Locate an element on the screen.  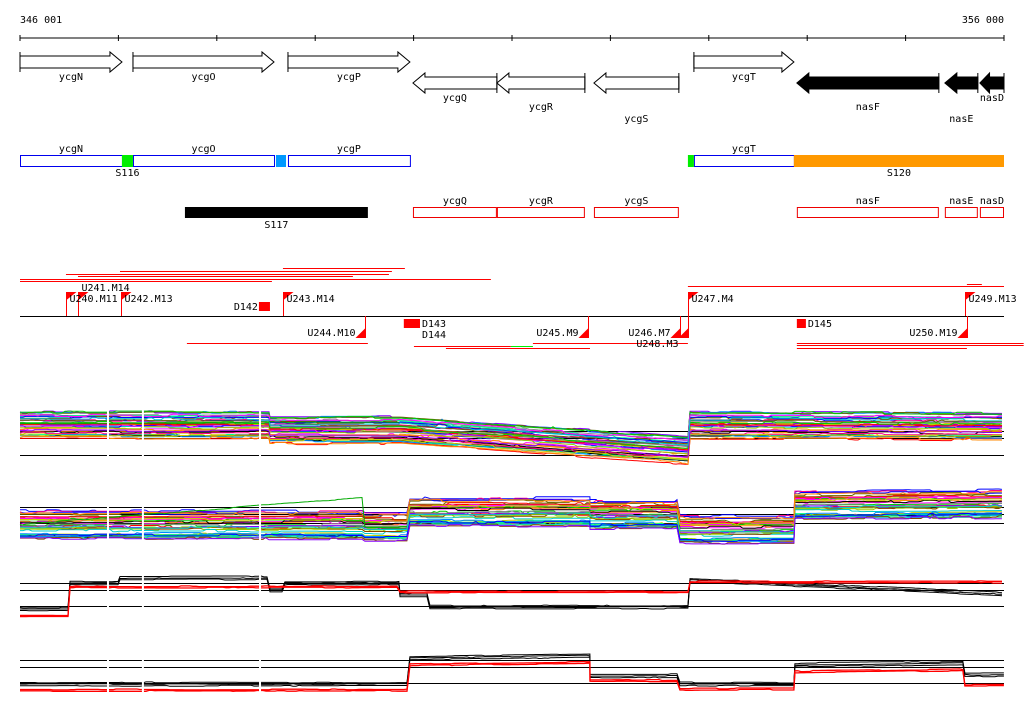
gene-label: ycgN is located at coordinates (71, 77).